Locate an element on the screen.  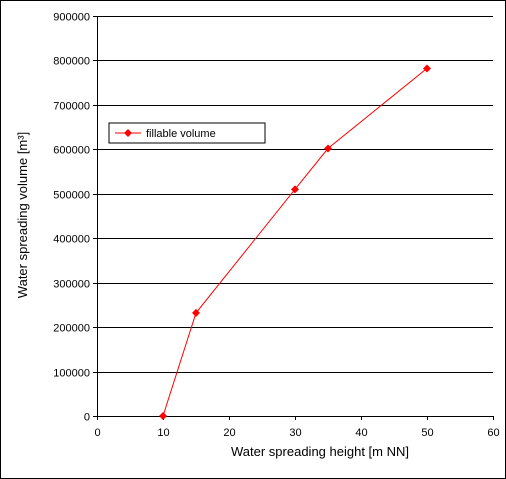
y-tick-label: 600000 is located at coordinates (71, 151).